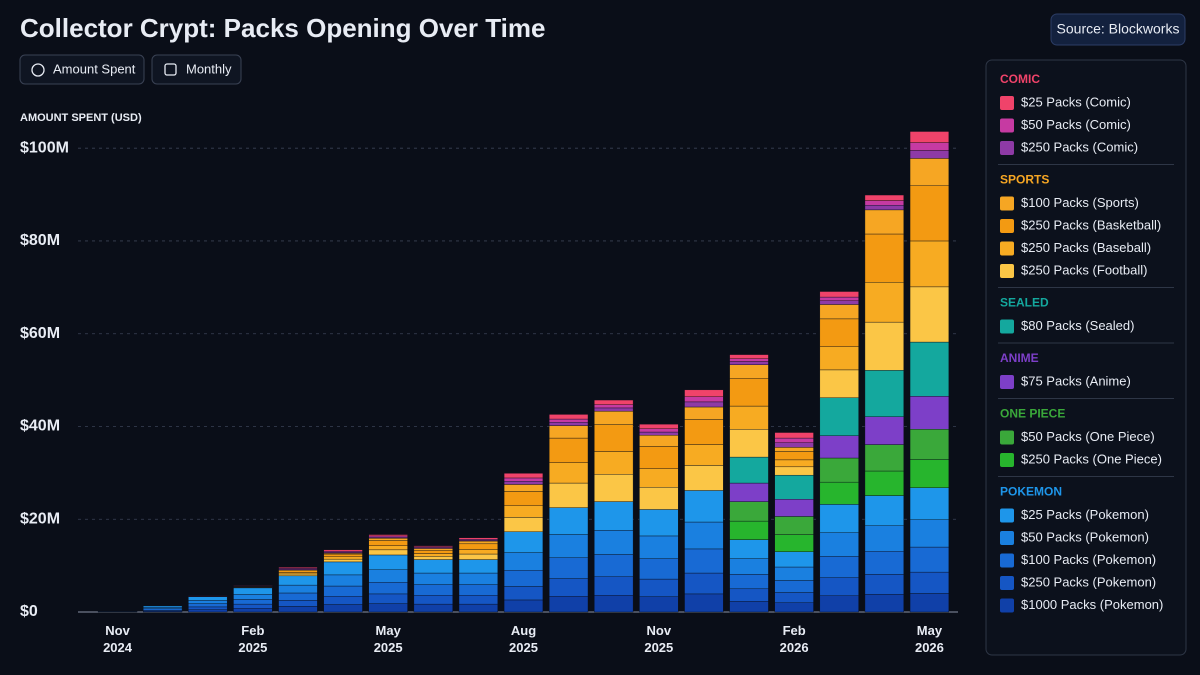  What do you see at coordinates (1019, 358) in the screenshot?
I see `legend-group: ANIME` at bounding box center [1019, 358].